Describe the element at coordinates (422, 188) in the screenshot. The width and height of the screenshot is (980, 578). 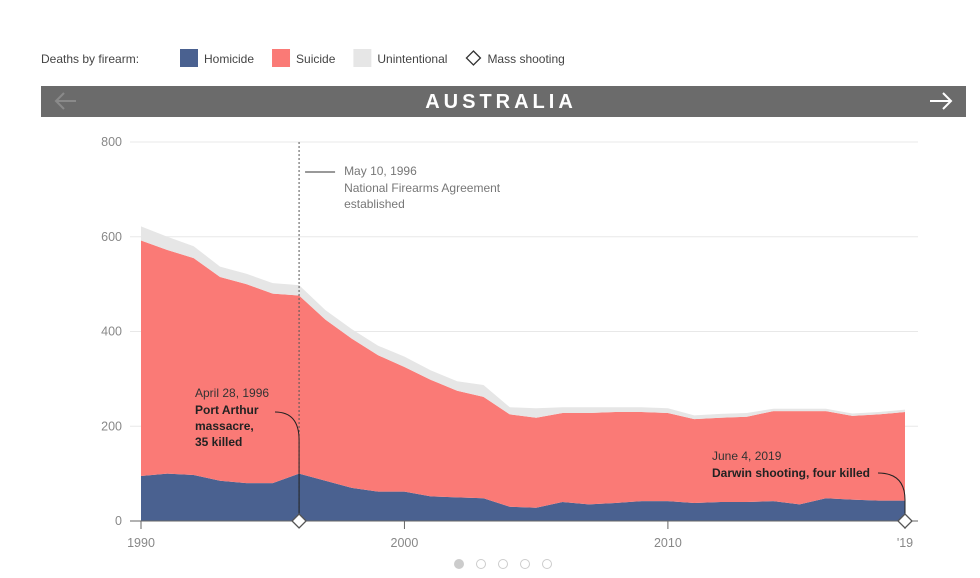
I see `annotation-text: National Firearms Agreement` at that location.